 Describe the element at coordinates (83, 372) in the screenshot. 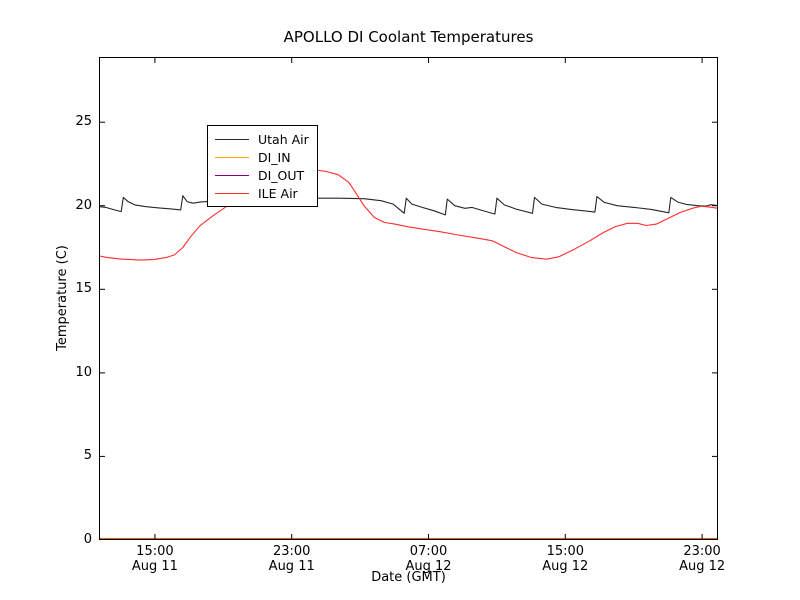

I see `y-tick-label: 10` at that location.